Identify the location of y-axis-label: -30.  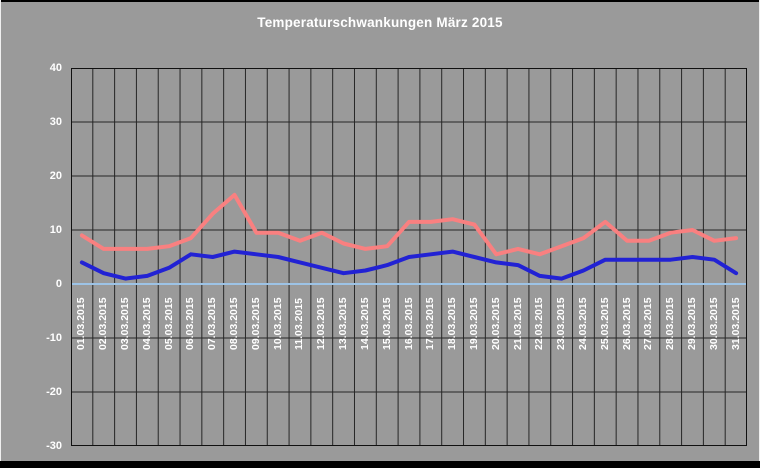
(54, 446).